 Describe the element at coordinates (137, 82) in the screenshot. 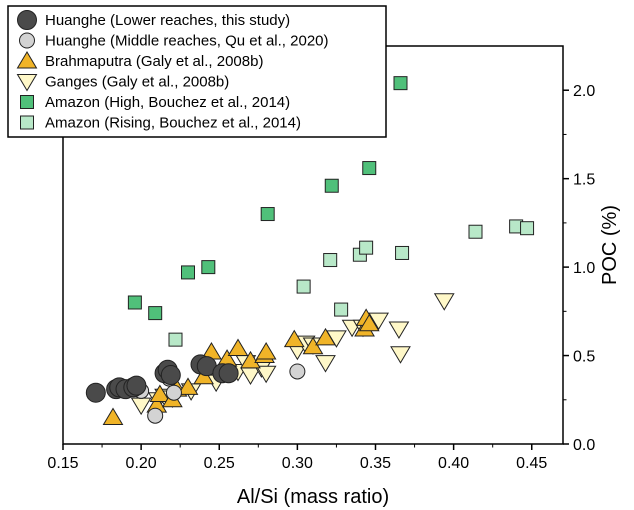

I see `legend-label-3: Ganges (Galy et al., 2008b)` at that location.